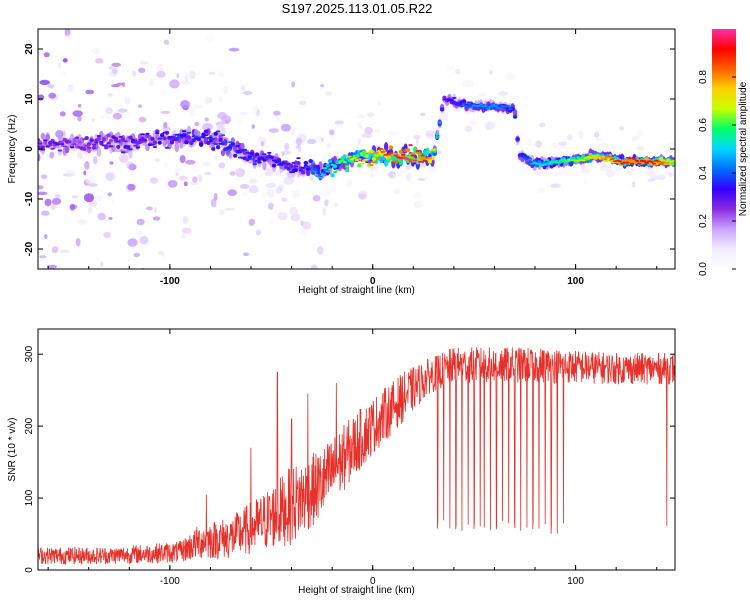 The height and width of the screenshot is (600, 750). Describe the element at coordinates (29, 570) in the screenshot. I see `snr-y-tick-label: 0` at that location.